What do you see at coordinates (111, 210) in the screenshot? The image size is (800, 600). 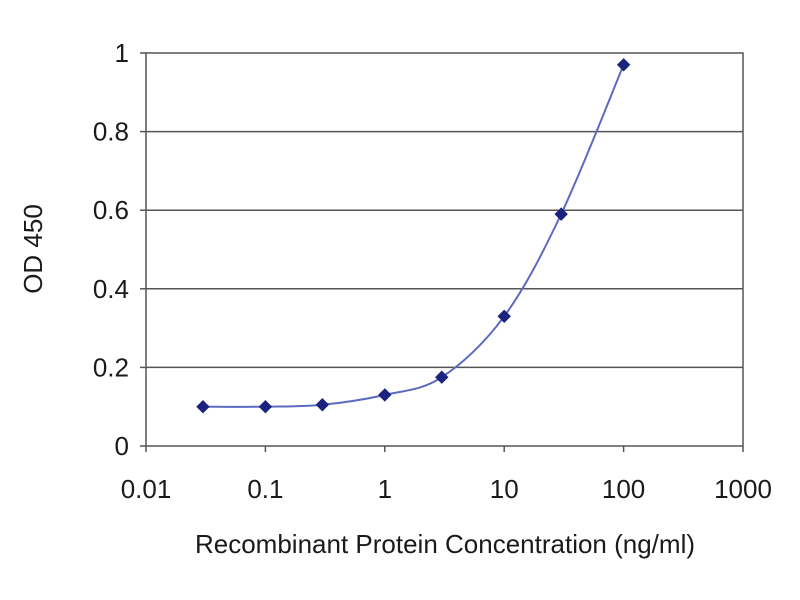 I see `y-tick-label: 0.6` at bounding box center [111, 210].